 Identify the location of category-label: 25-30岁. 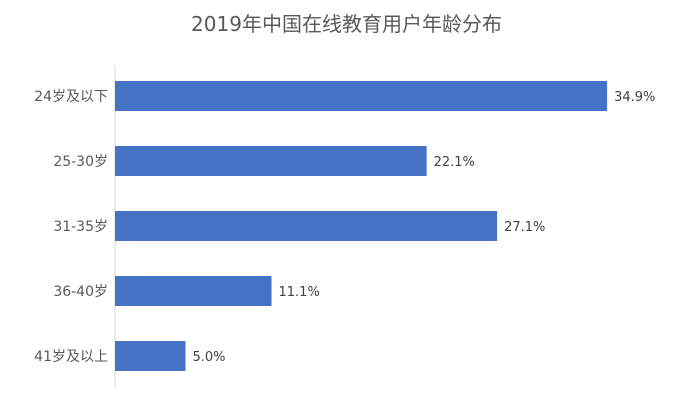
(80, 162).